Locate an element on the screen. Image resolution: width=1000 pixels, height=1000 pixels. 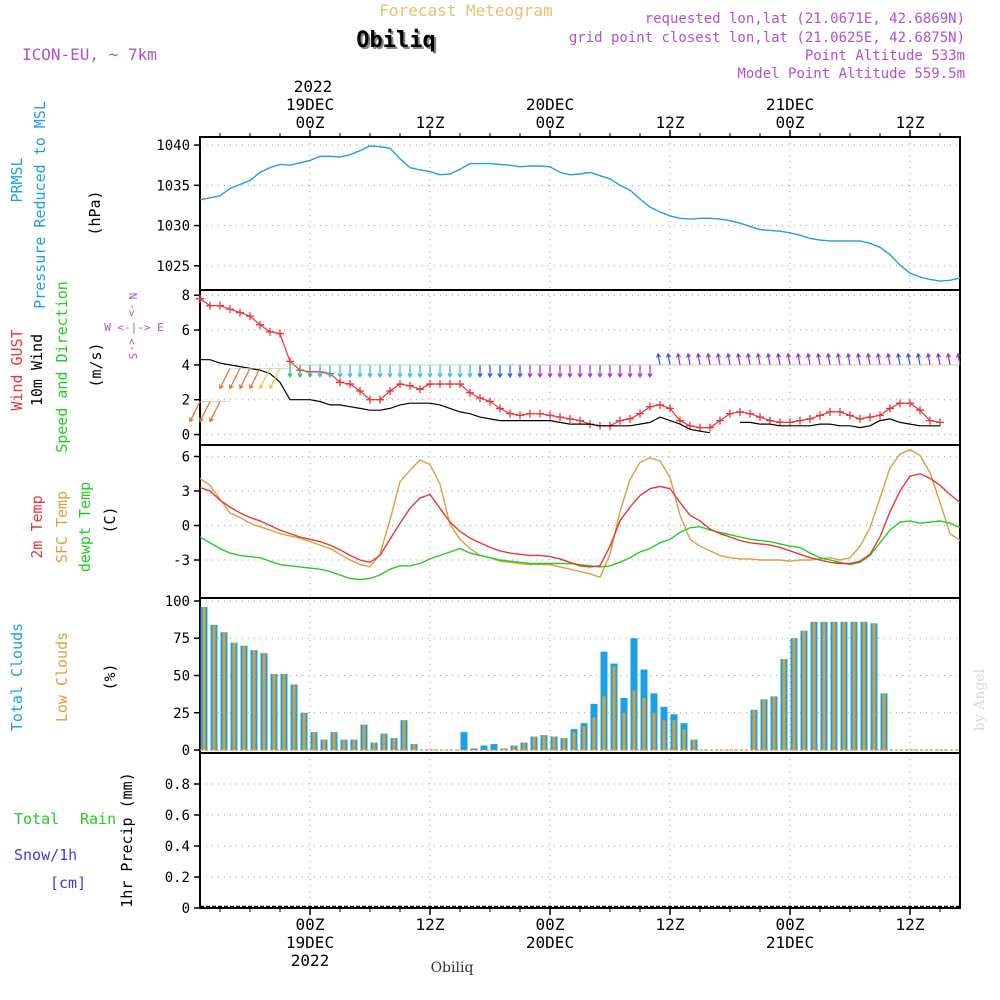
precip-unit: 1hr Precip (mm) is located at coordinates (127, 839).